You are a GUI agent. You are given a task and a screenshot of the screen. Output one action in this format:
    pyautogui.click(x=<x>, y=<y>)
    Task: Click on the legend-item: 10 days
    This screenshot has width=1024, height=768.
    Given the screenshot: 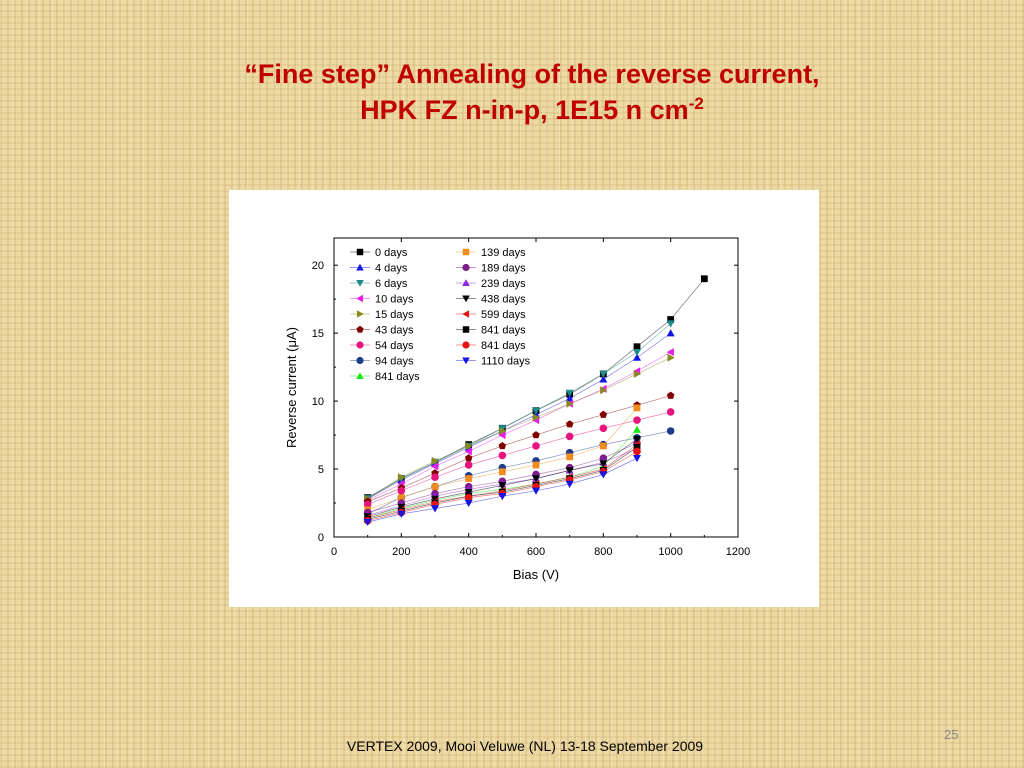 What is the action you would take?
    pyautogui.click(x=382, y=300)
    